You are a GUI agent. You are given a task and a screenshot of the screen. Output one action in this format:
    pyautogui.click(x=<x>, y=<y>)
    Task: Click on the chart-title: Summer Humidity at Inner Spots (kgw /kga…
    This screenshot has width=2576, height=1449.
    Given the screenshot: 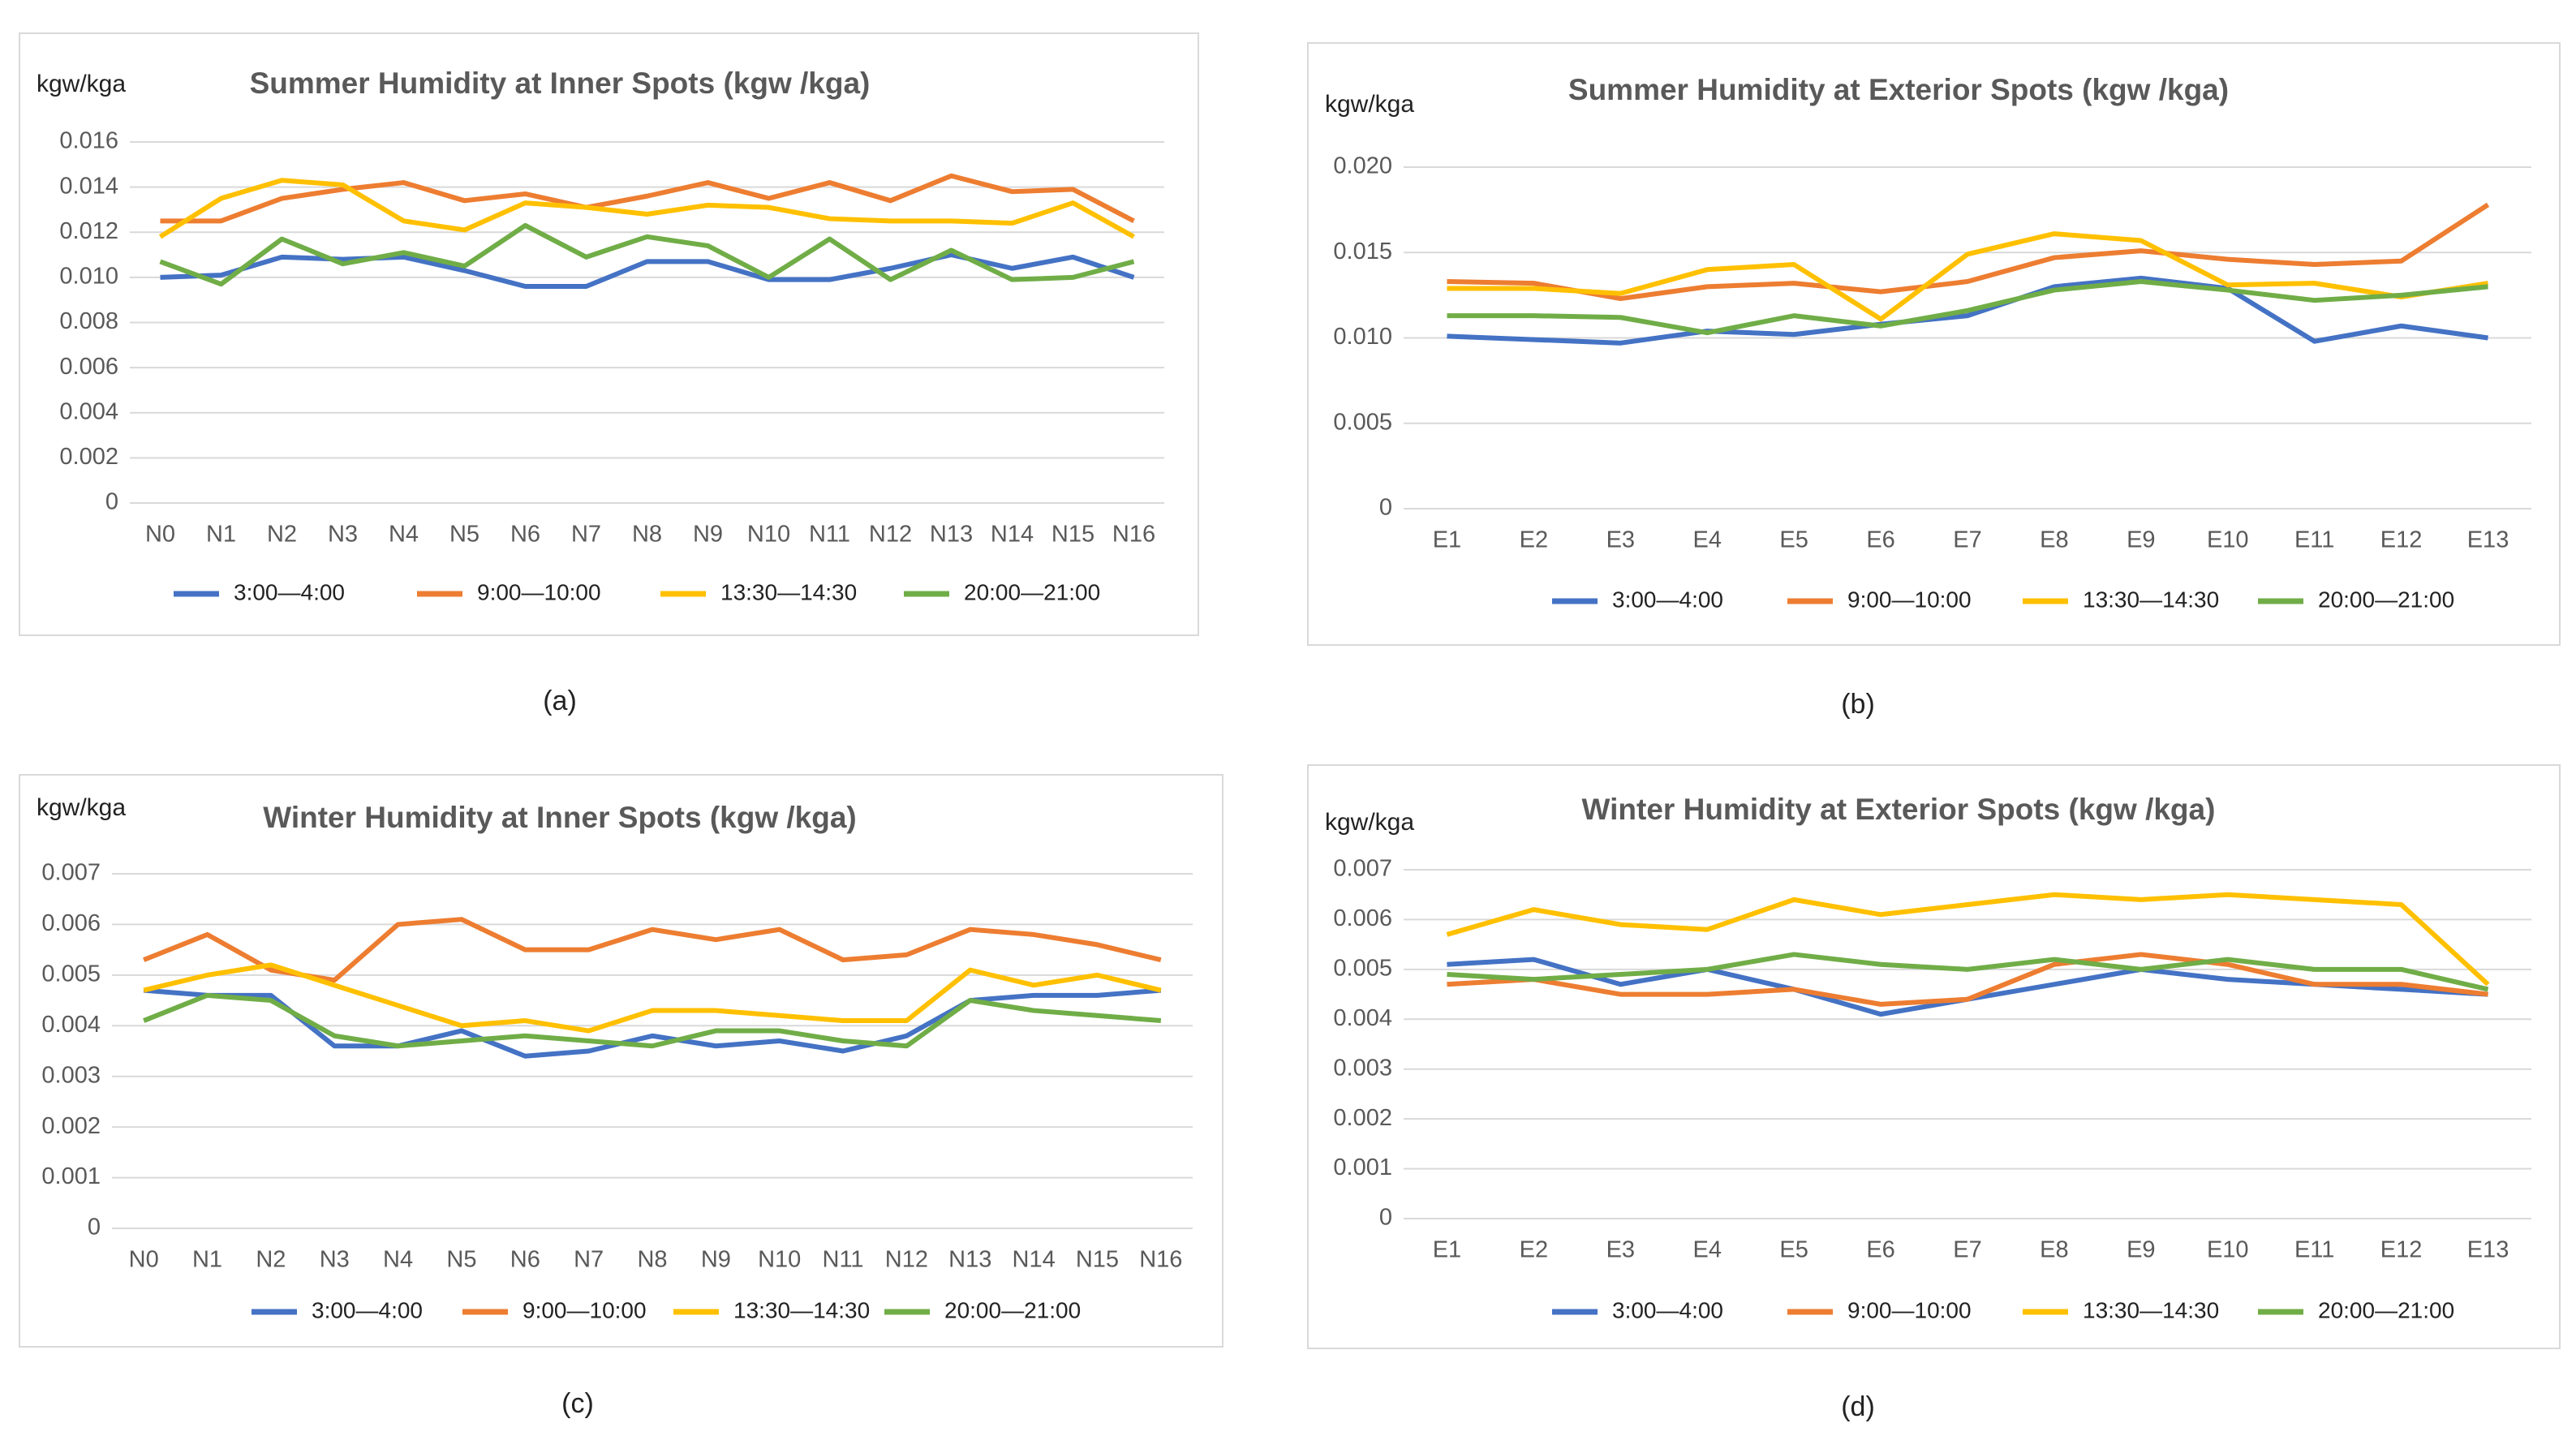 What is the action you would take?
    pyautogui.click(x=560, y=83)
    